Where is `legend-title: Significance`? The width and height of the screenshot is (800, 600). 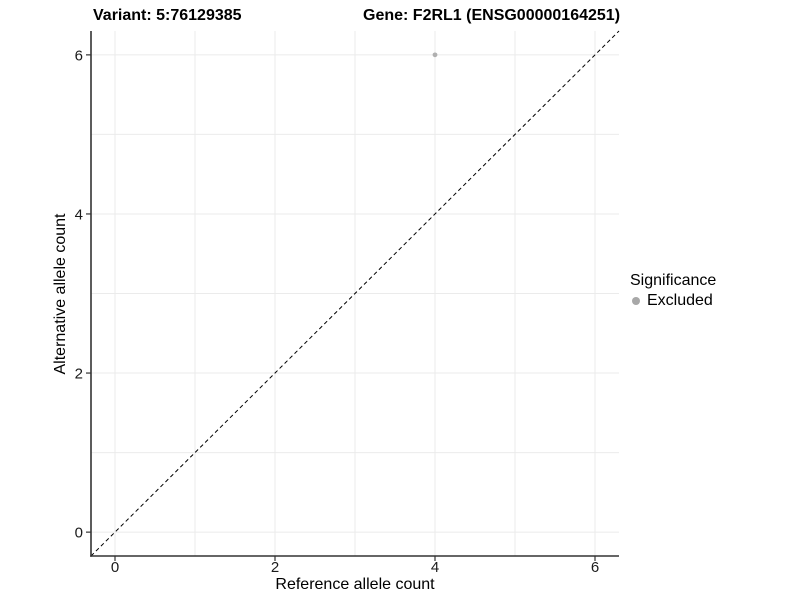
legend-title: Significance is located at coordinates (673, 280).